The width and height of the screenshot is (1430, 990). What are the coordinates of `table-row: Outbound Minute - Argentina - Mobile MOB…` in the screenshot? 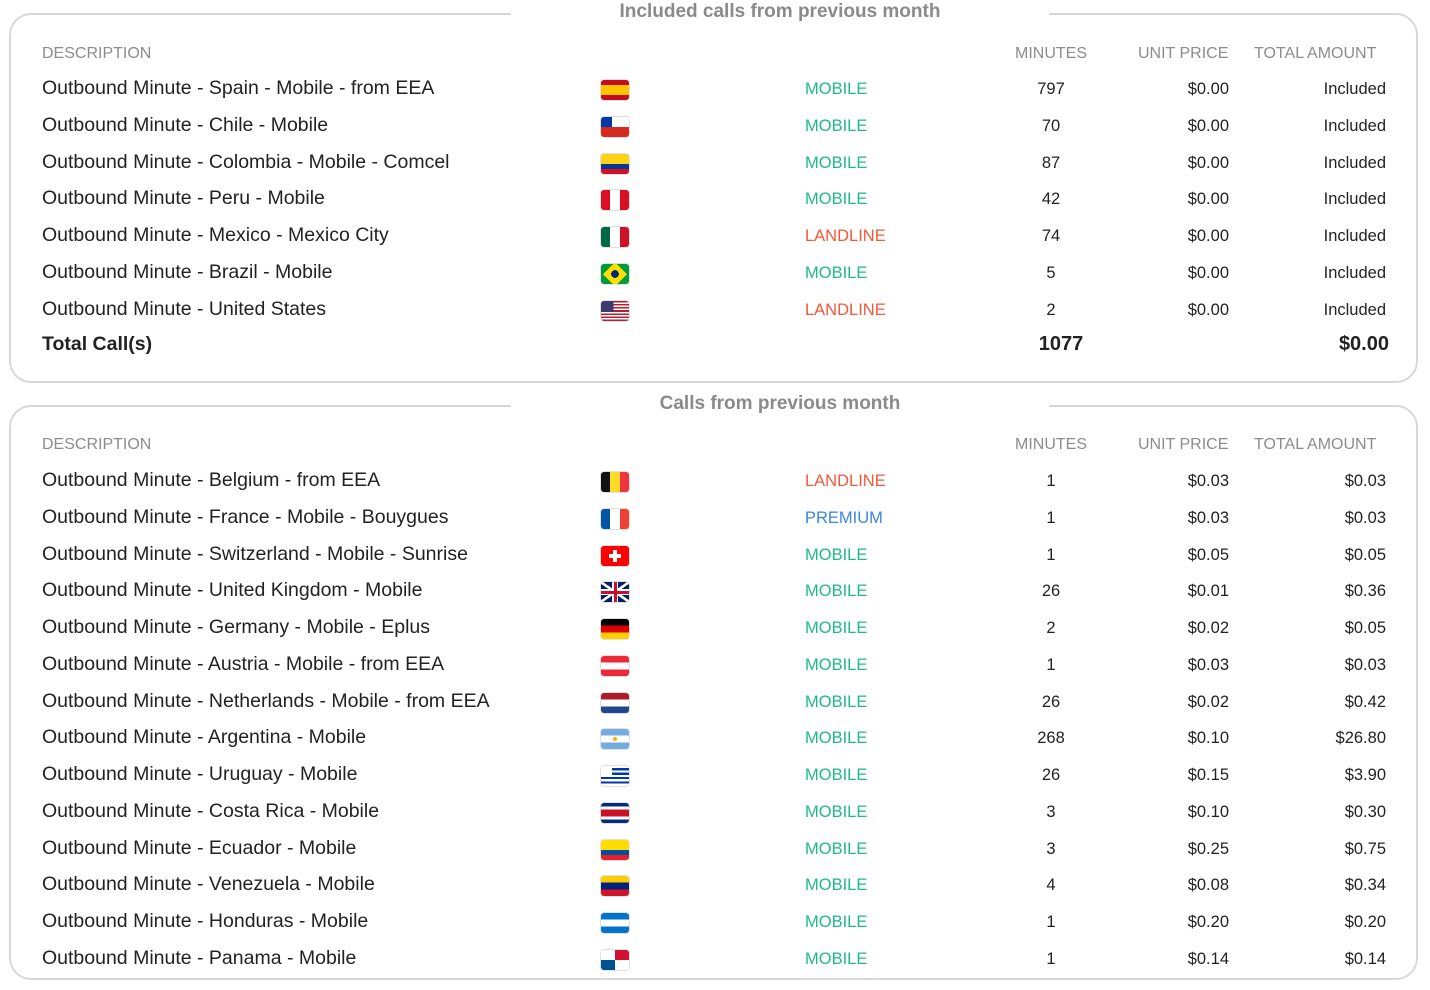 It's located at (713, 741).